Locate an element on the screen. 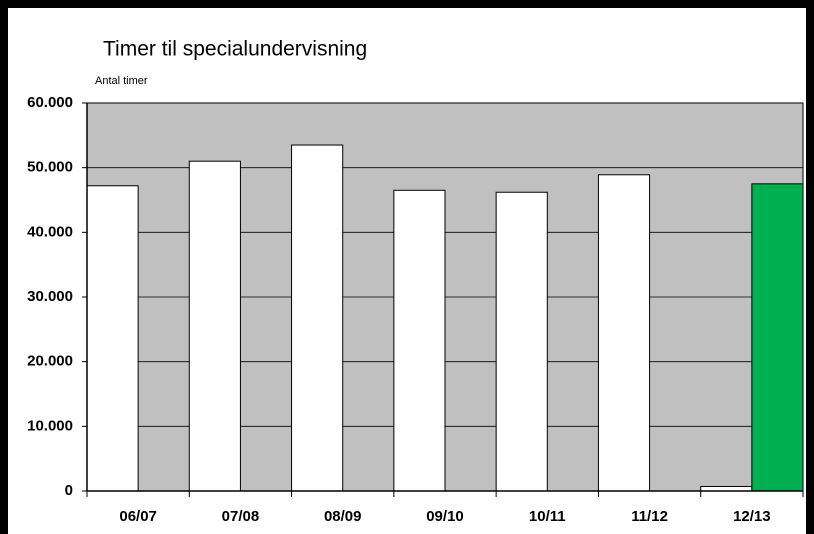 The width and height of the screenshot is (814, 534). x-tick-label: 06/07 is located at coordinates (138, 516).